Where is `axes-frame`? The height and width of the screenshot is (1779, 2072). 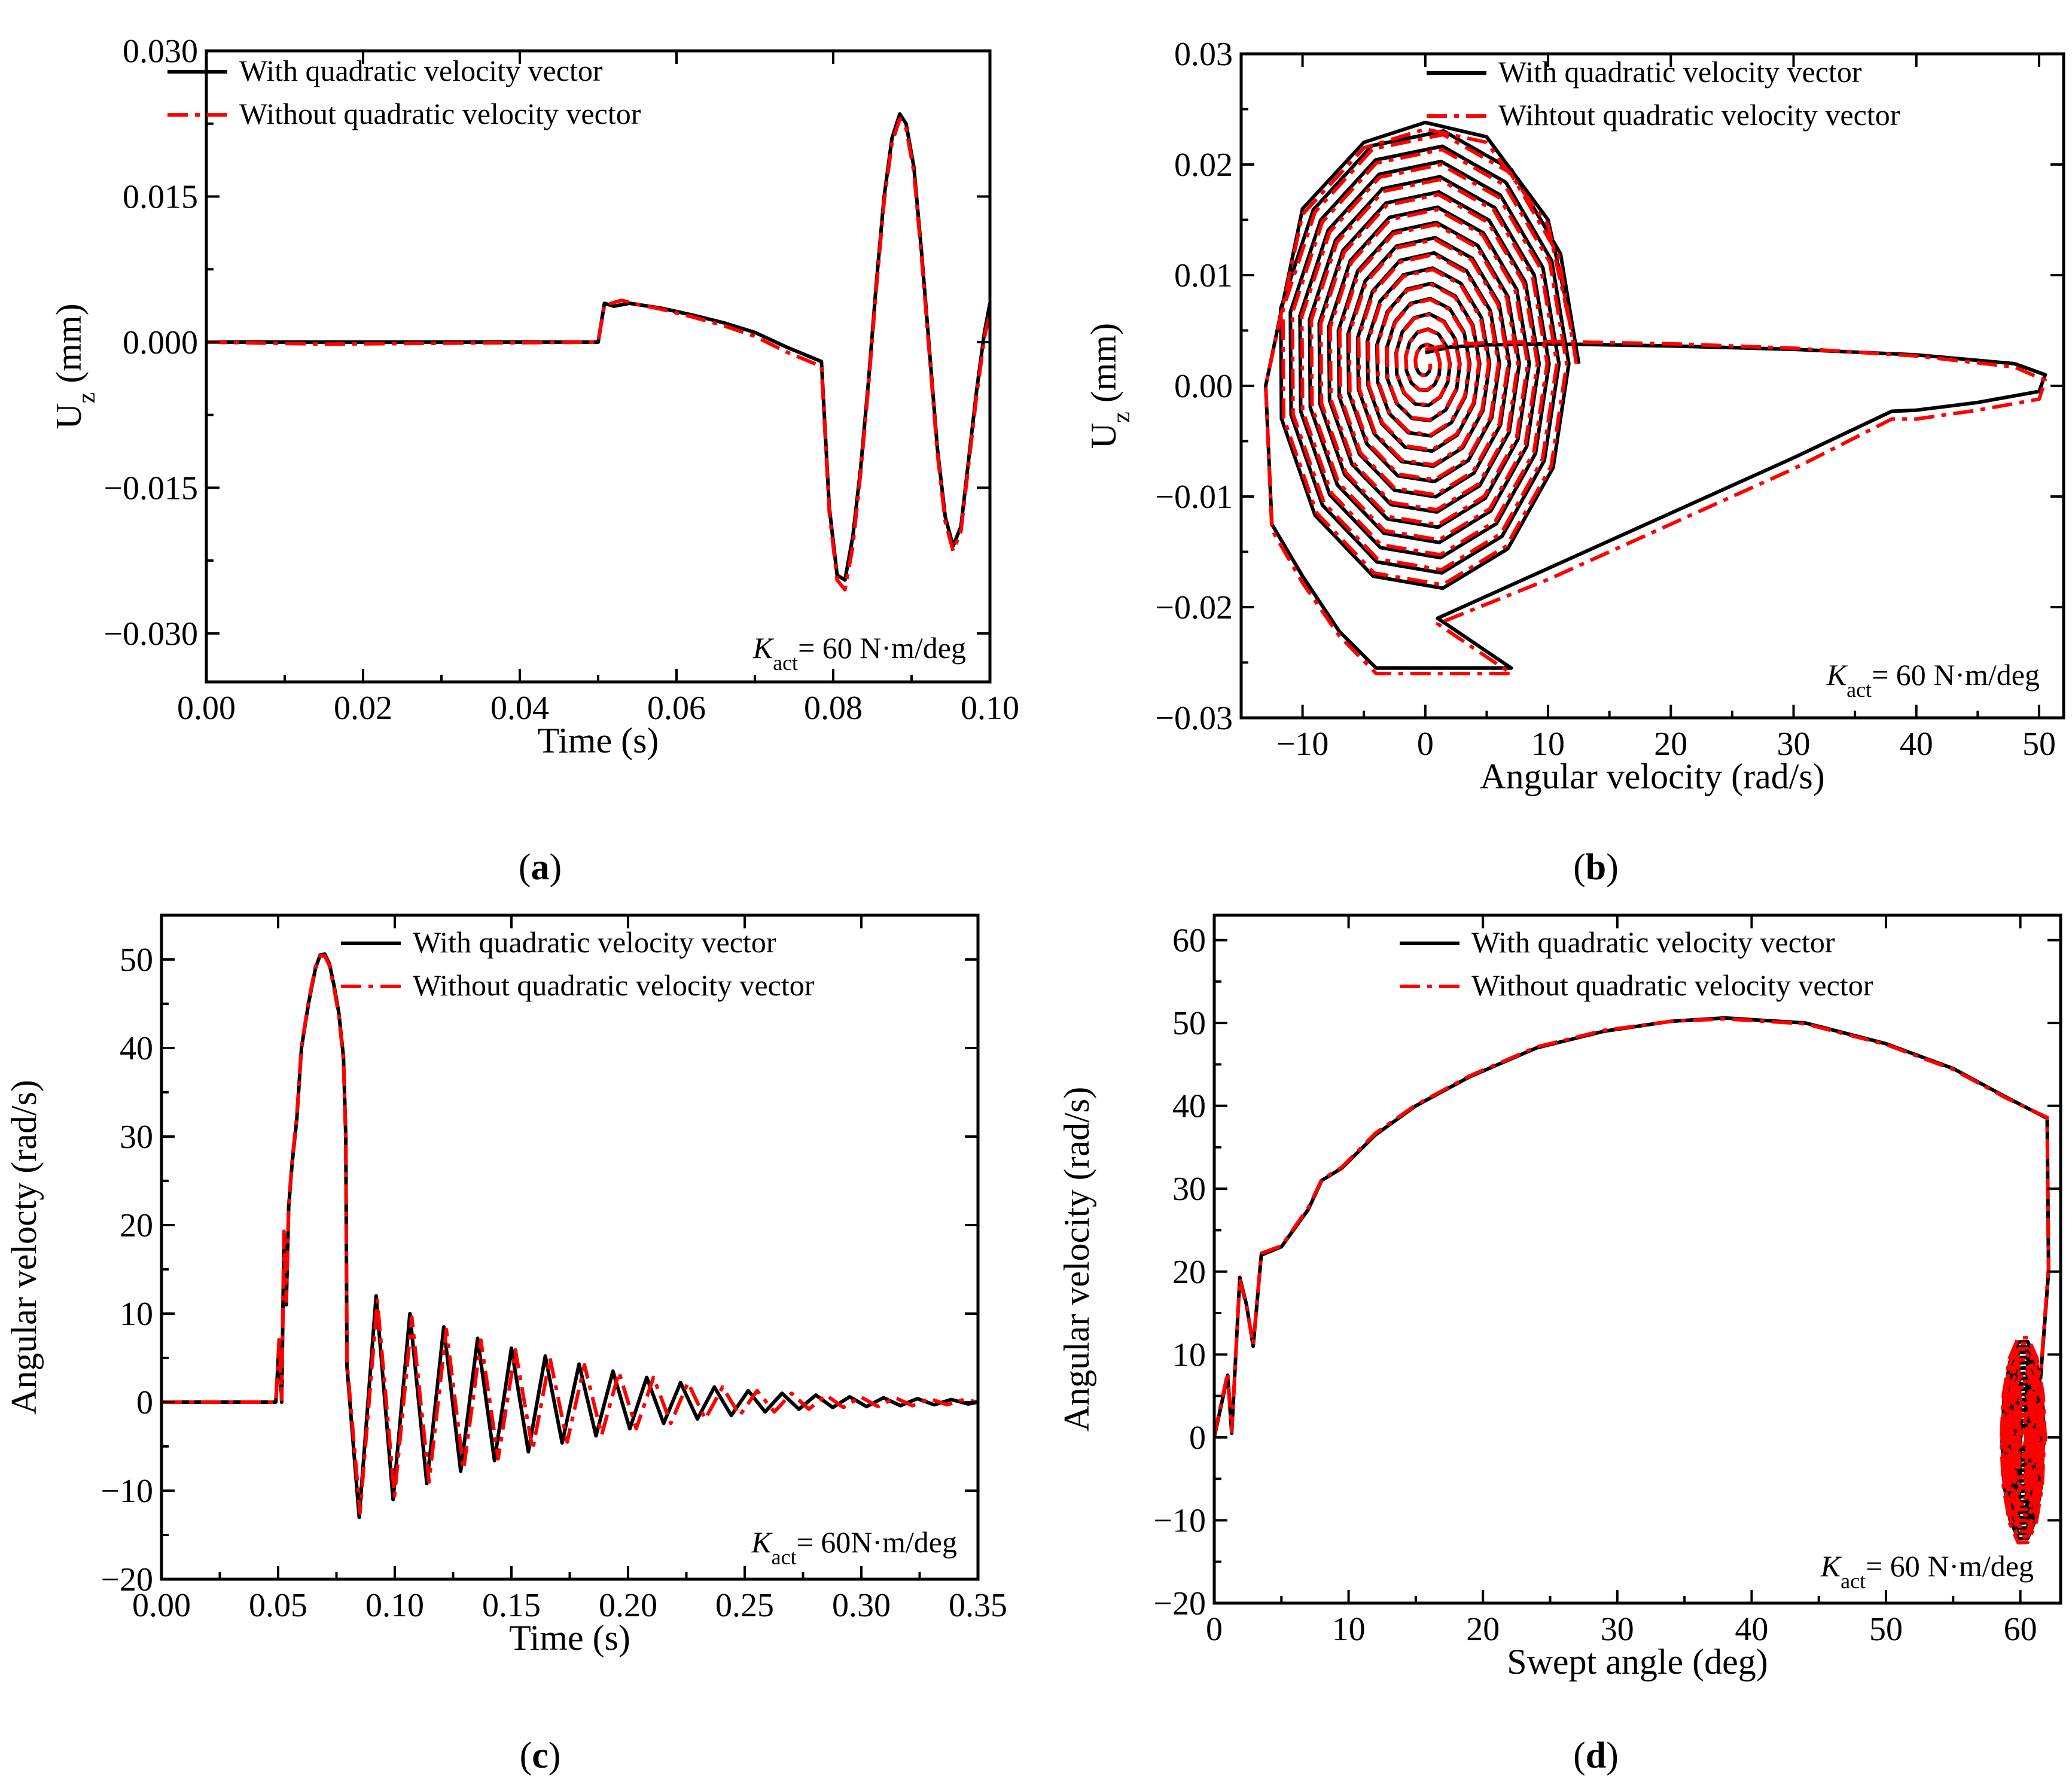
axes-frame is located at coordinates (598, 366).